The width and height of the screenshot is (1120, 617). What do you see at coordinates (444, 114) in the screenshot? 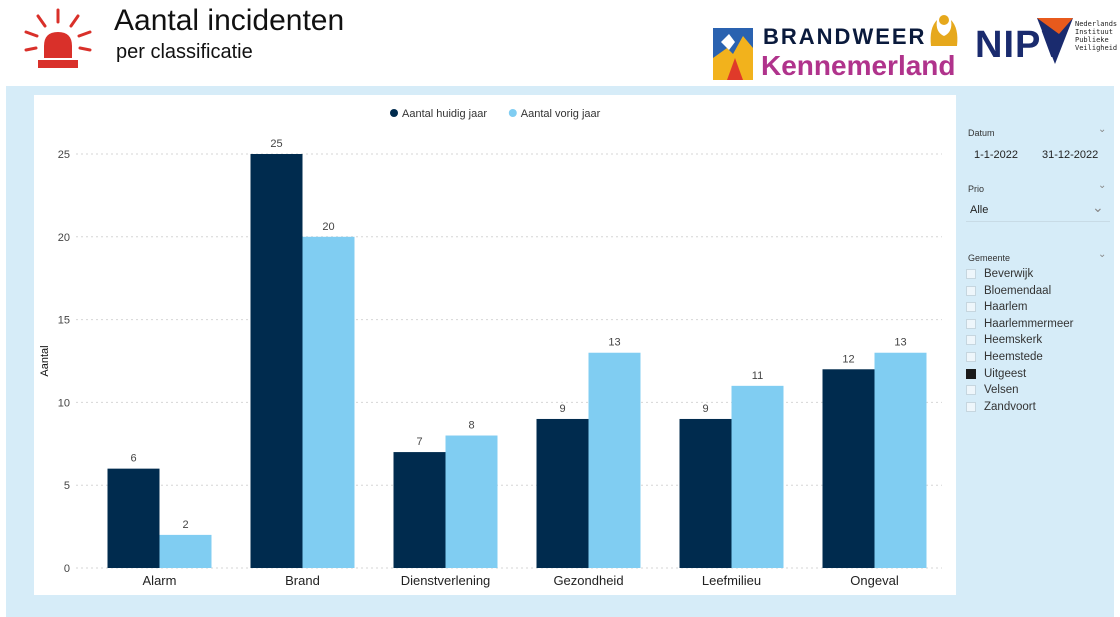
I see `legend-label: Aantal huidig jaar` at bounding box center [444, 114].